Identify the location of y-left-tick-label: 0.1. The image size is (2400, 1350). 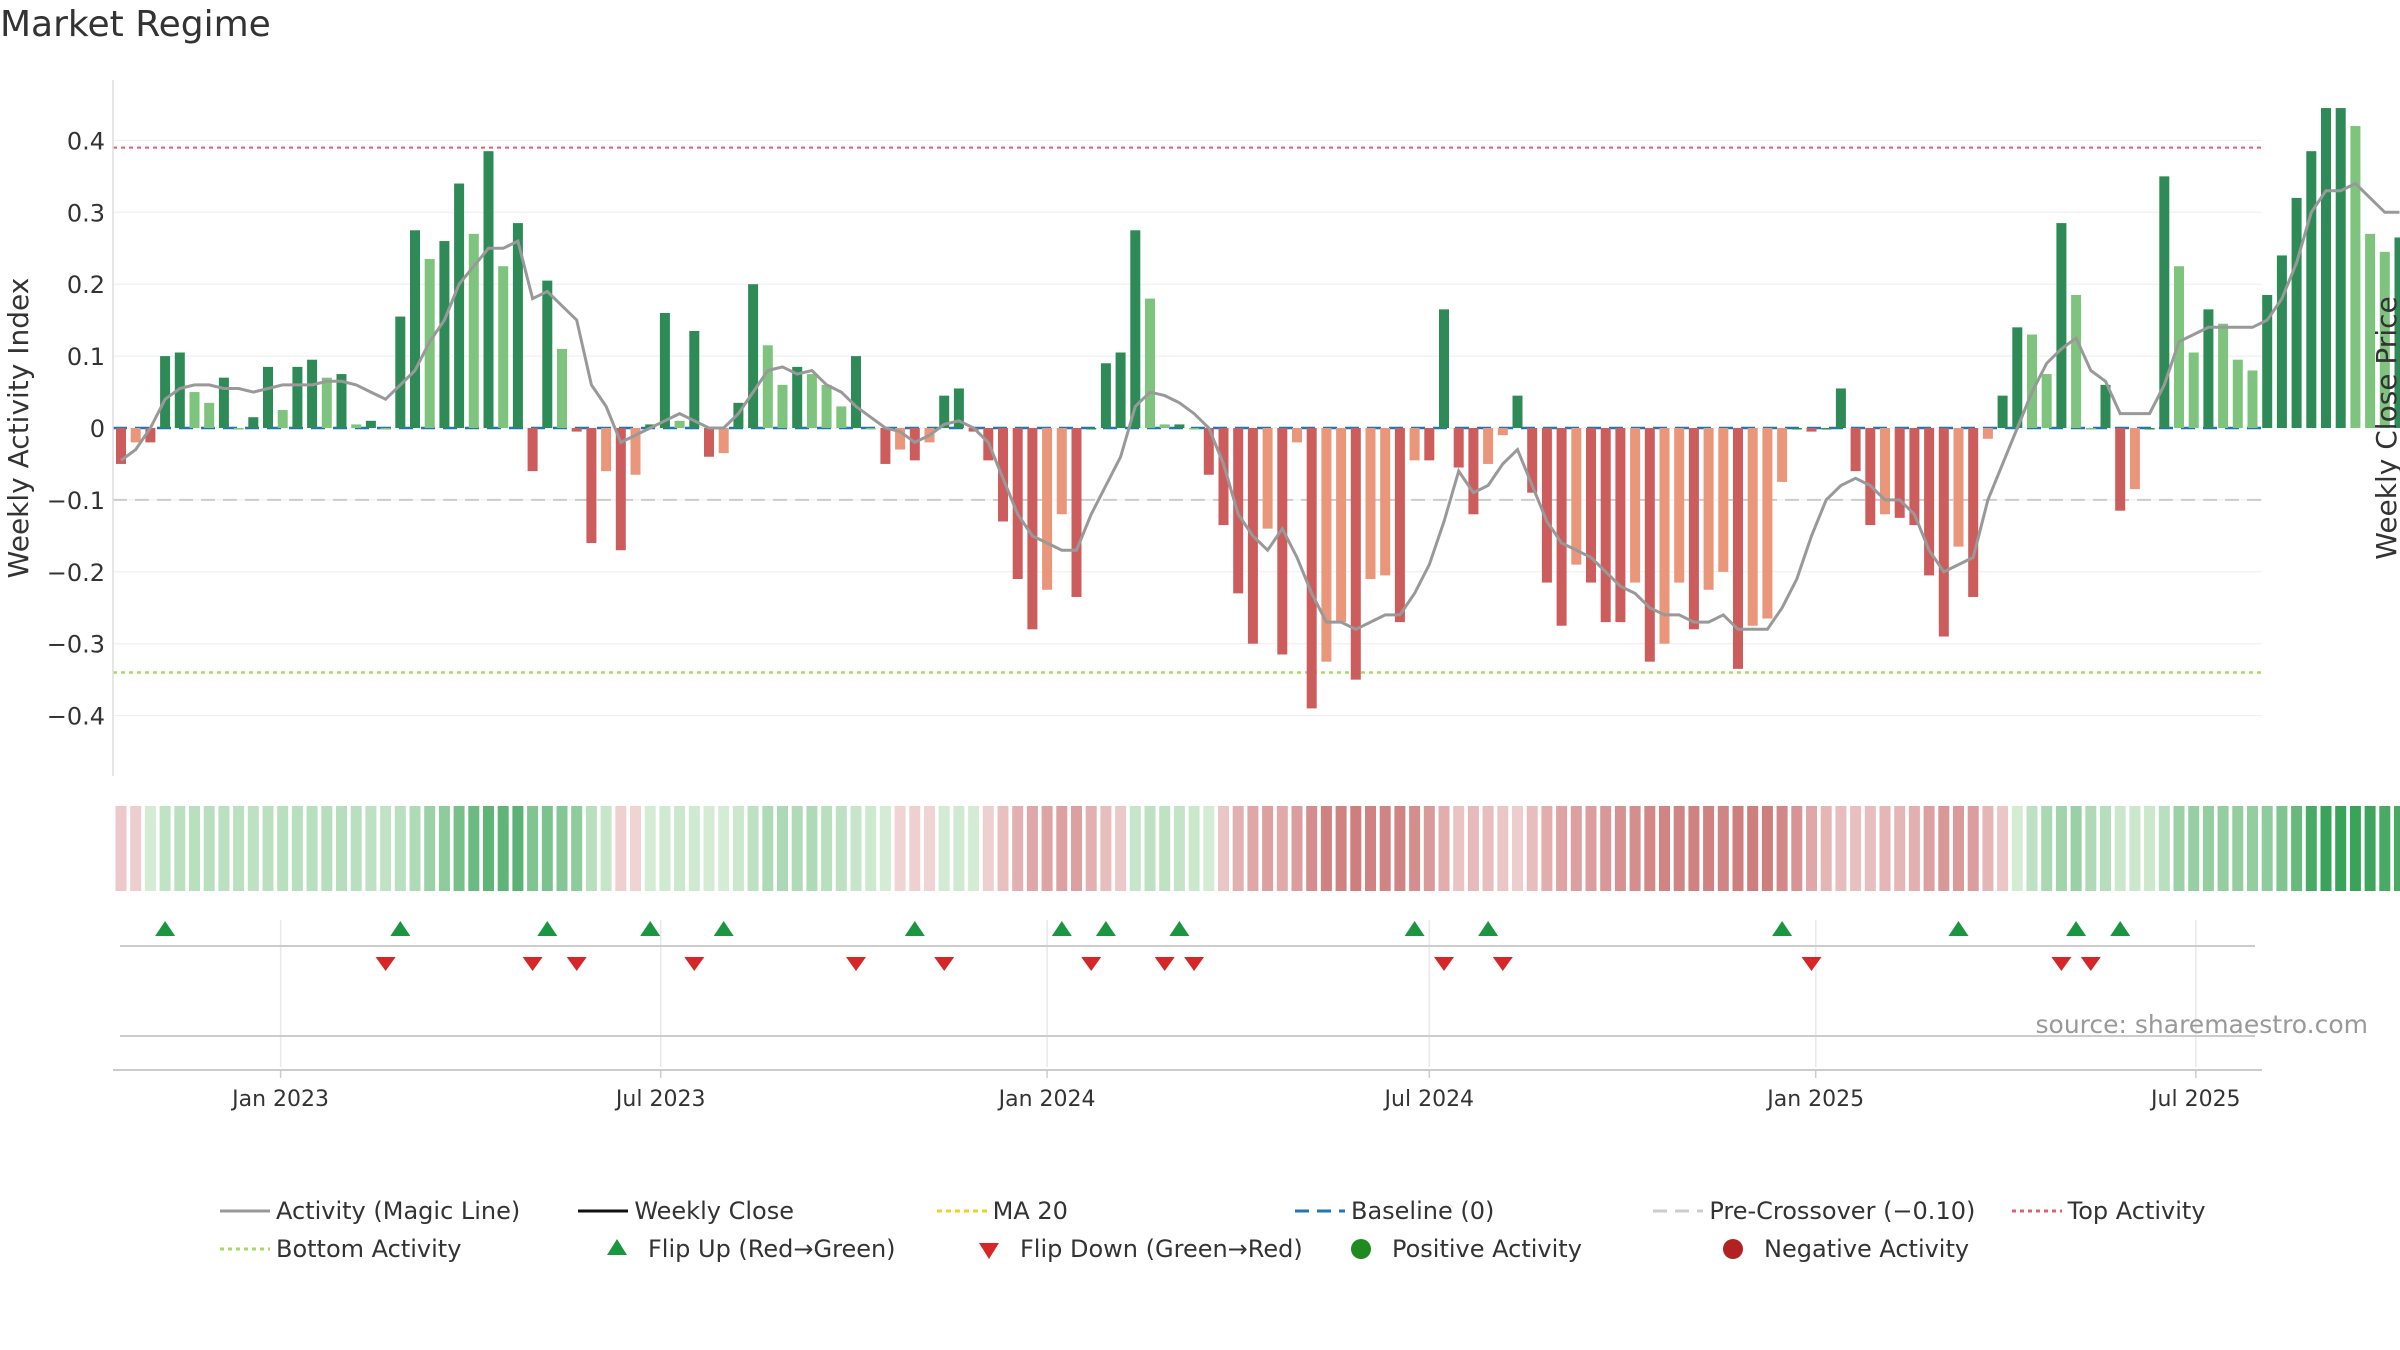
(86, 357).